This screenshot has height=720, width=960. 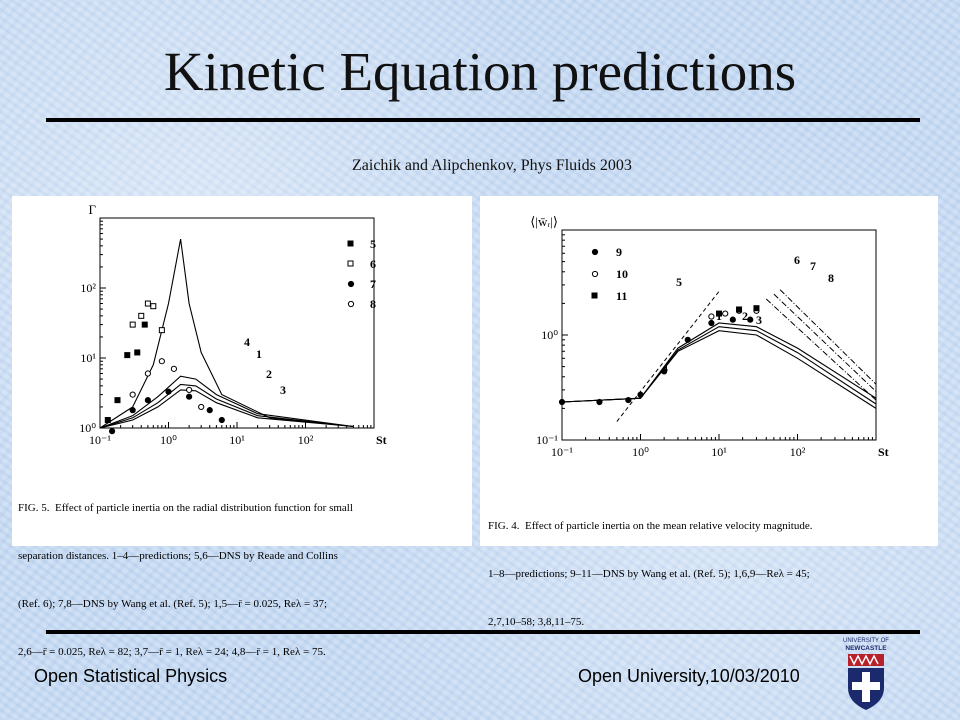 What do you see at coordinates (168, 440) in the screenshot?
I see `x-tick-label: 10⁰` at bounding box center [168, 440].